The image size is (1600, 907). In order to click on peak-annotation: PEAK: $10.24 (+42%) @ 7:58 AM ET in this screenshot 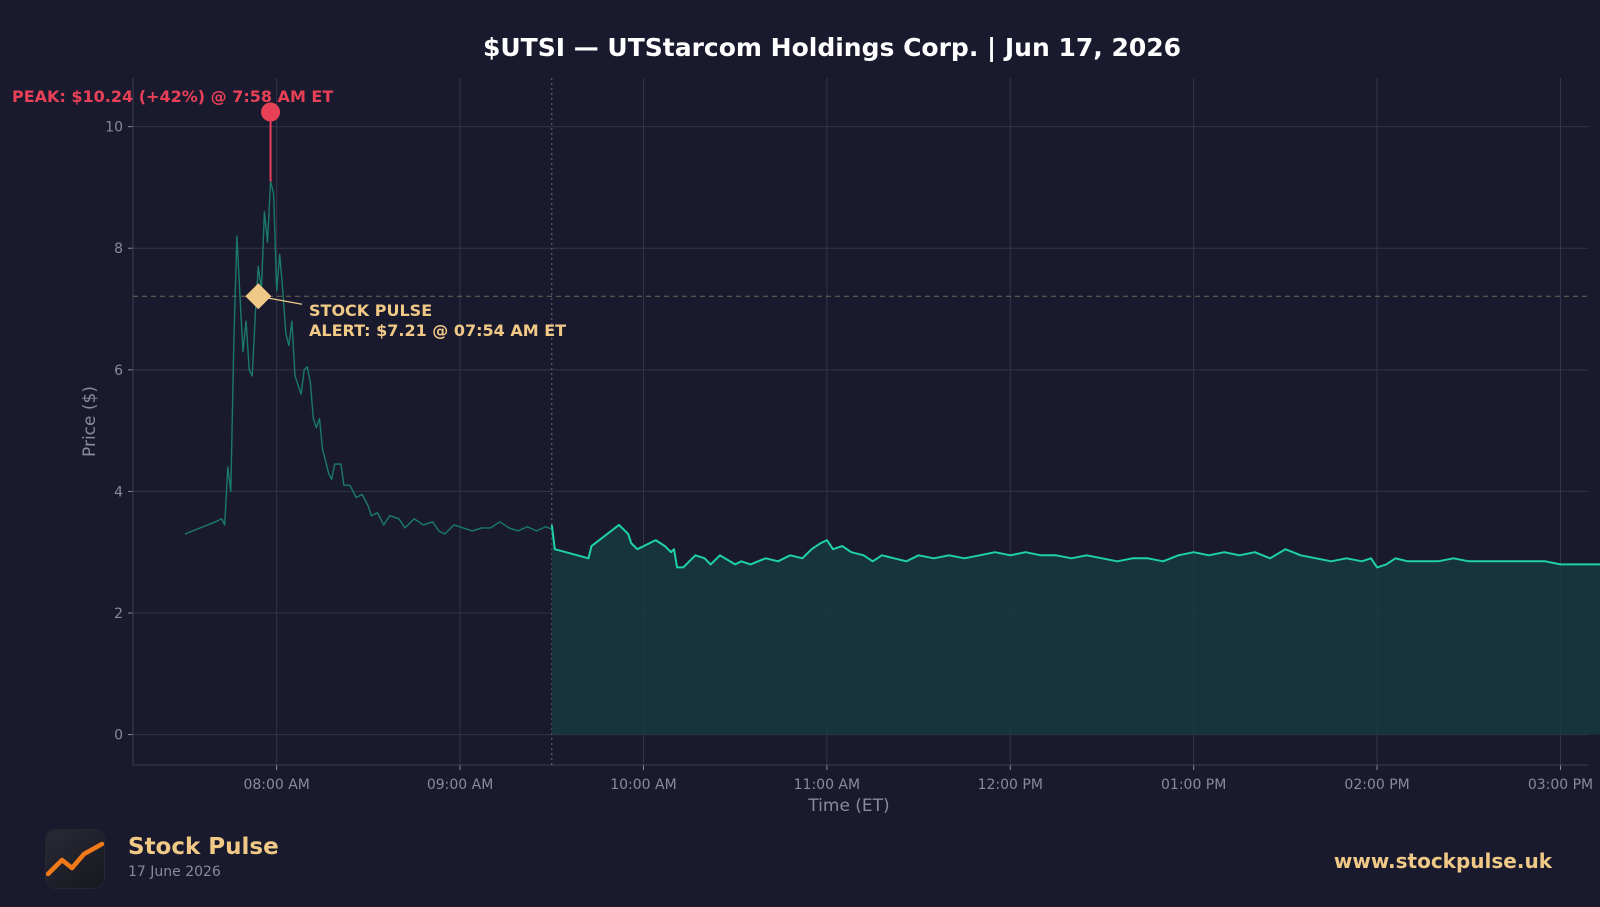, I will do `click(172, 96)`.